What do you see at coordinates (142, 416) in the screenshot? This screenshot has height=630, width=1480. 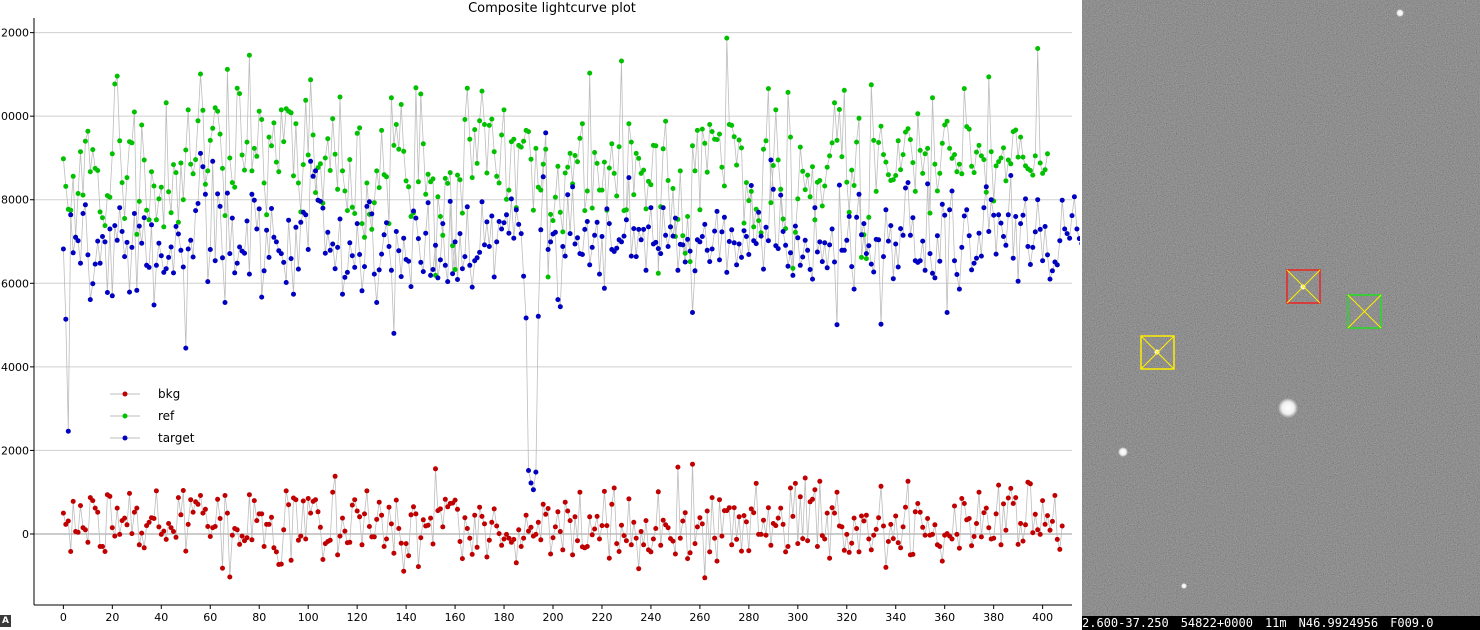 I see `legend-item-ref: ref` at bounding box center [142, 416].